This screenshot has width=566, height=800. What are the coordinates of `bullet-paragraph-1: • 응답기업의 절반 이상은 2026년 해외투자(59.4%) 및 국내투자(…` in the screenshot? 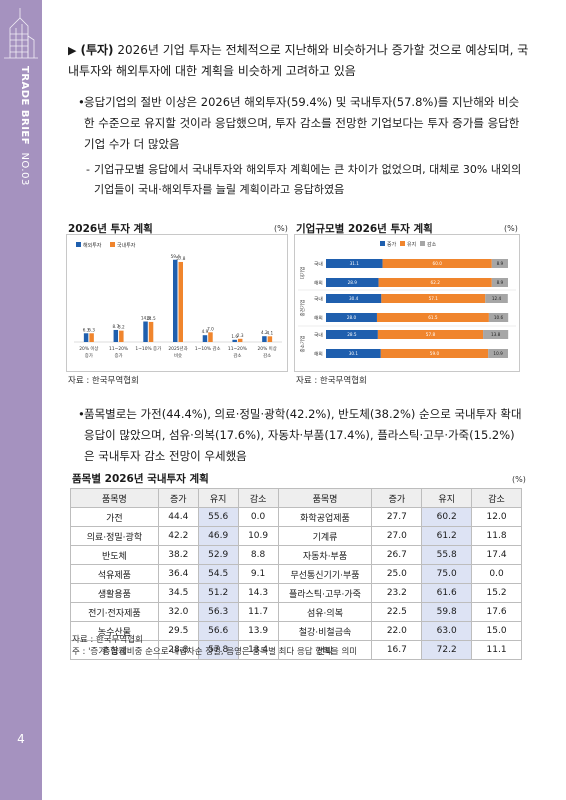 It's located at (304, 123).